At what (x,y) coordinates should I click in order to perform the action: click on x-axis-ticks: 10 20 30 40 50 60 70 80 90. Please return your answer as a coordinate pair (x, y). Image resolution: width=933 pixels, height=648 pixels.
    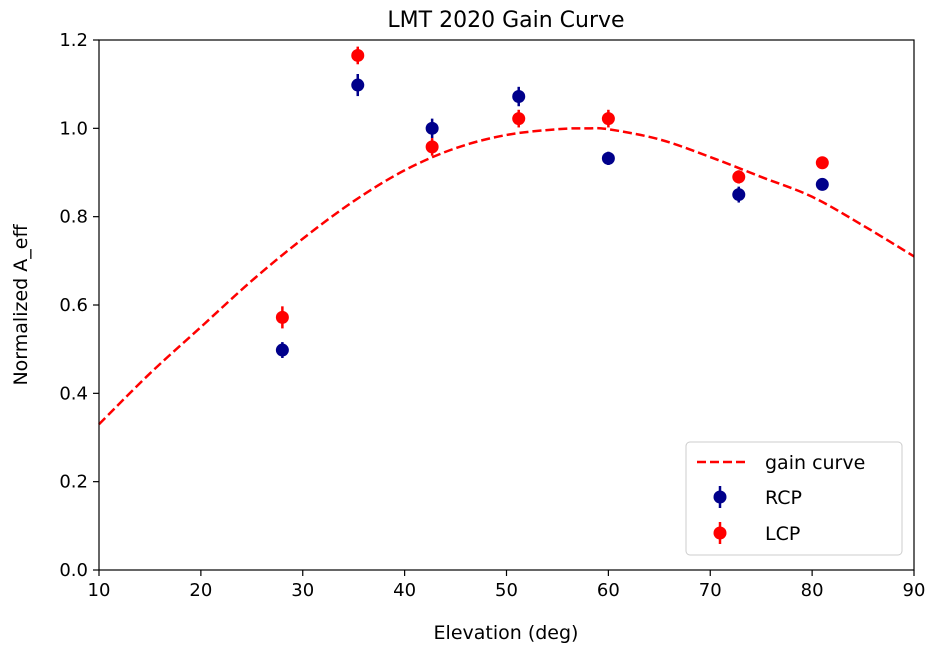
    Looking at the image, I should click on (507, 585).